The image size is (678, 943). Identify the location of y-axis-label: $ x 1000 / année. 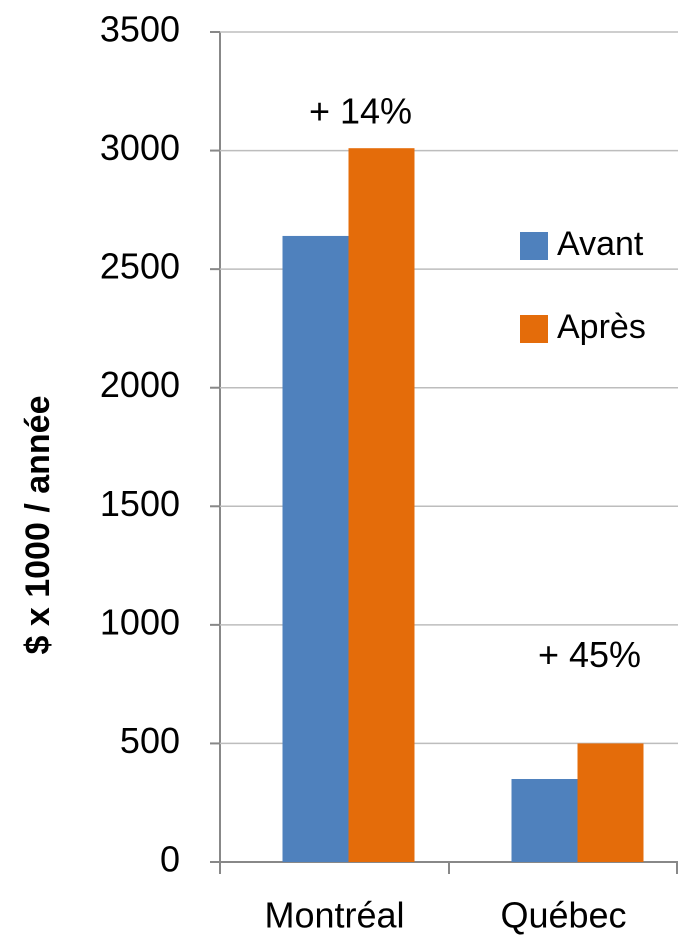
(38, 525).